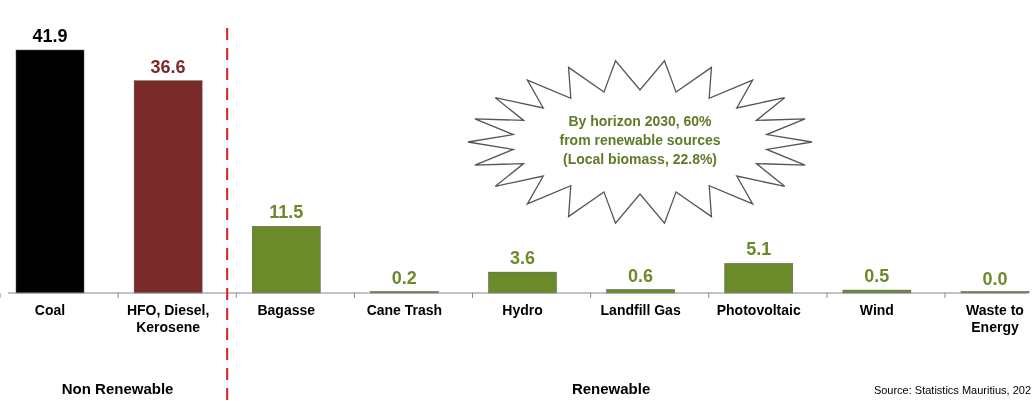 The image size is (1035, 401). Describe the element at coordinates (522, 258) in the screenshot. I see `data-label: 3.6` at that location.